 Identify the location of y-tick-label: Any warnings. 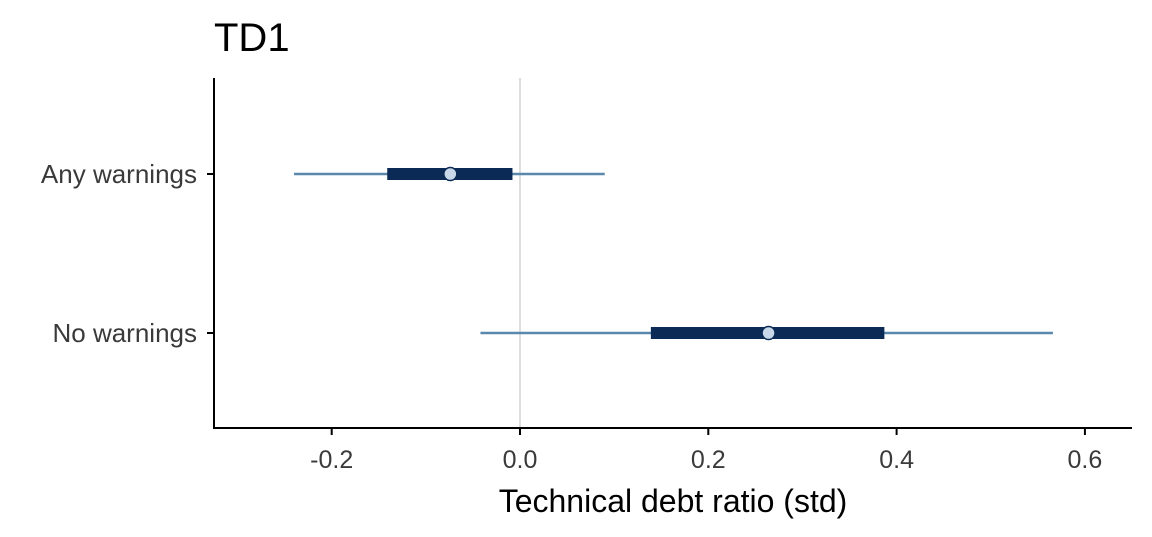
(119, 174).